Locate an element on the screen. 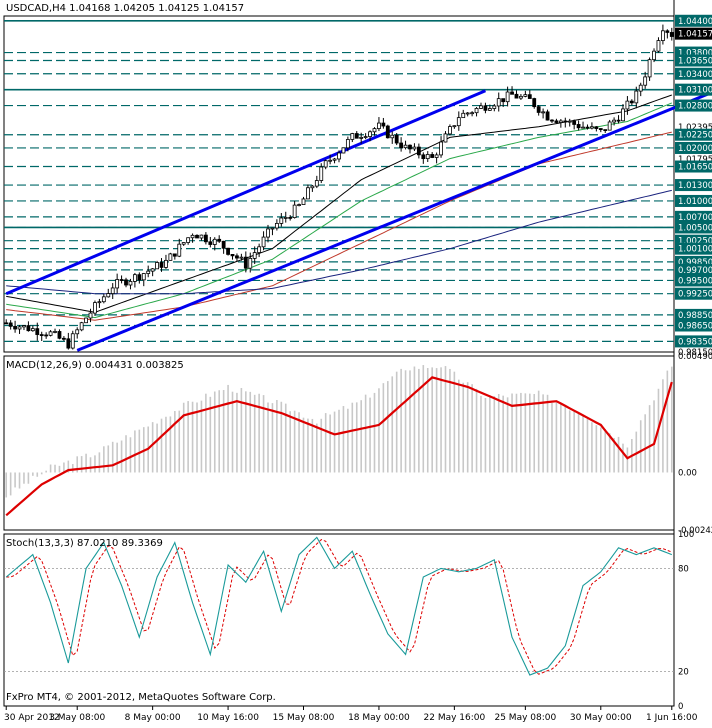  x-tick-label: 3 May 08:00 is located at coordinates (77, 718).